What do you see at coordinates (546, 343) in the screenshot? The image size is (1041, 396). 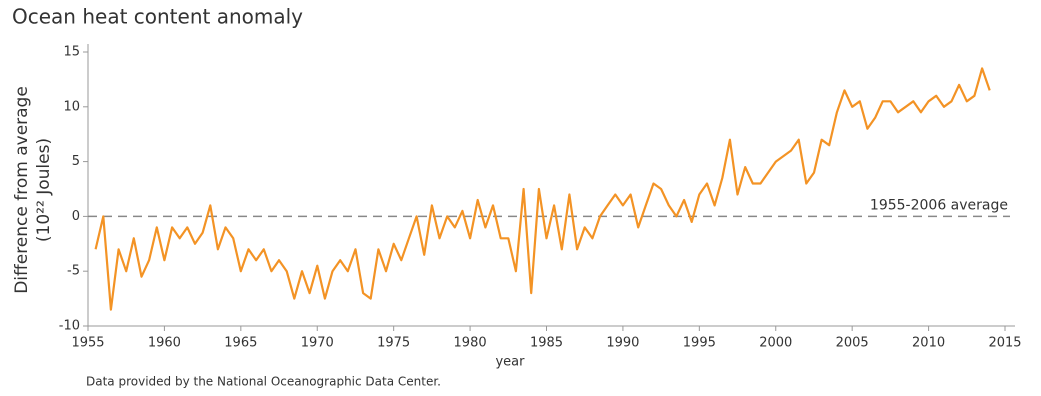 I see `x-tick-label: 1985` at bounding box center [546, 343].